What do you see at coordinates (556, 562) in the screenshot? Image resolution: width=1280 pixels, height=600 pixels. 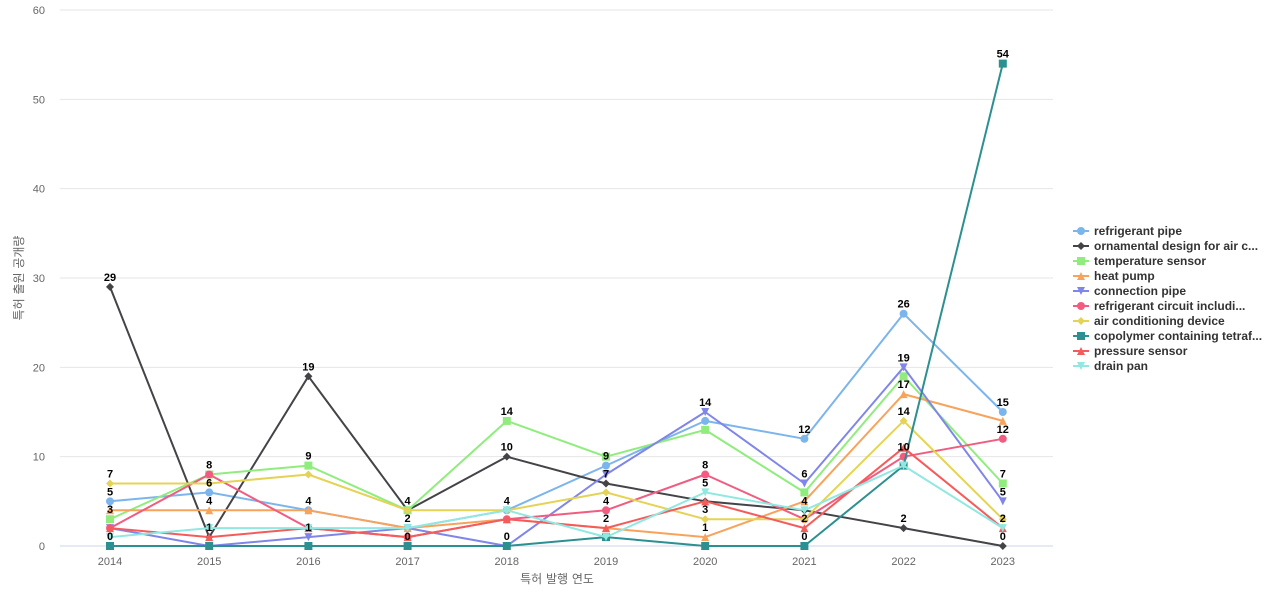 I see `x-axis-ticks: 2014 2015 2016 2017 2018 2019 2020 2021 2022 2023` at bounding box center [556, 562].